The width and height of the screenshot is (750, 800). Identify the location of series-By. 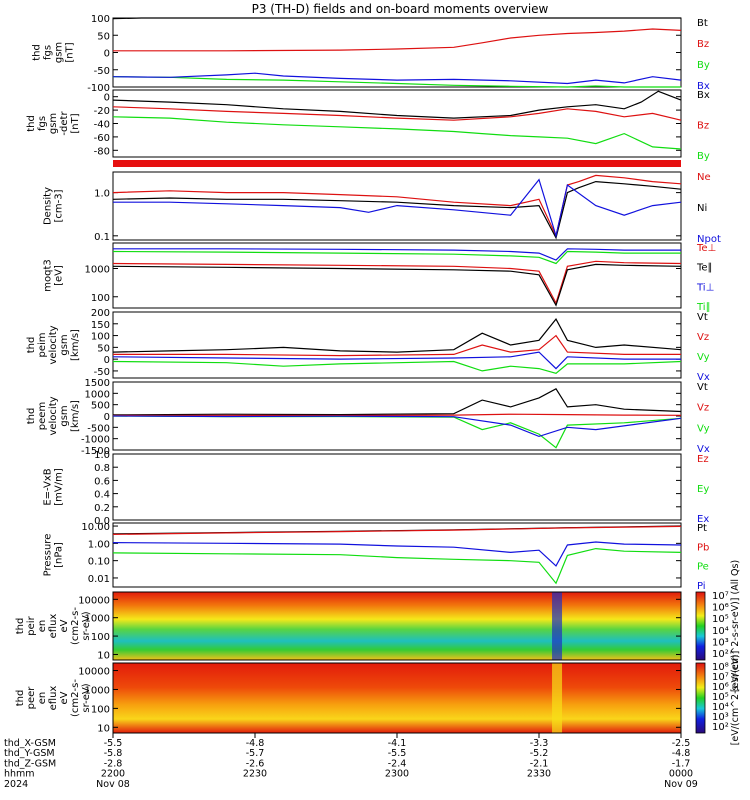
(397, 133).